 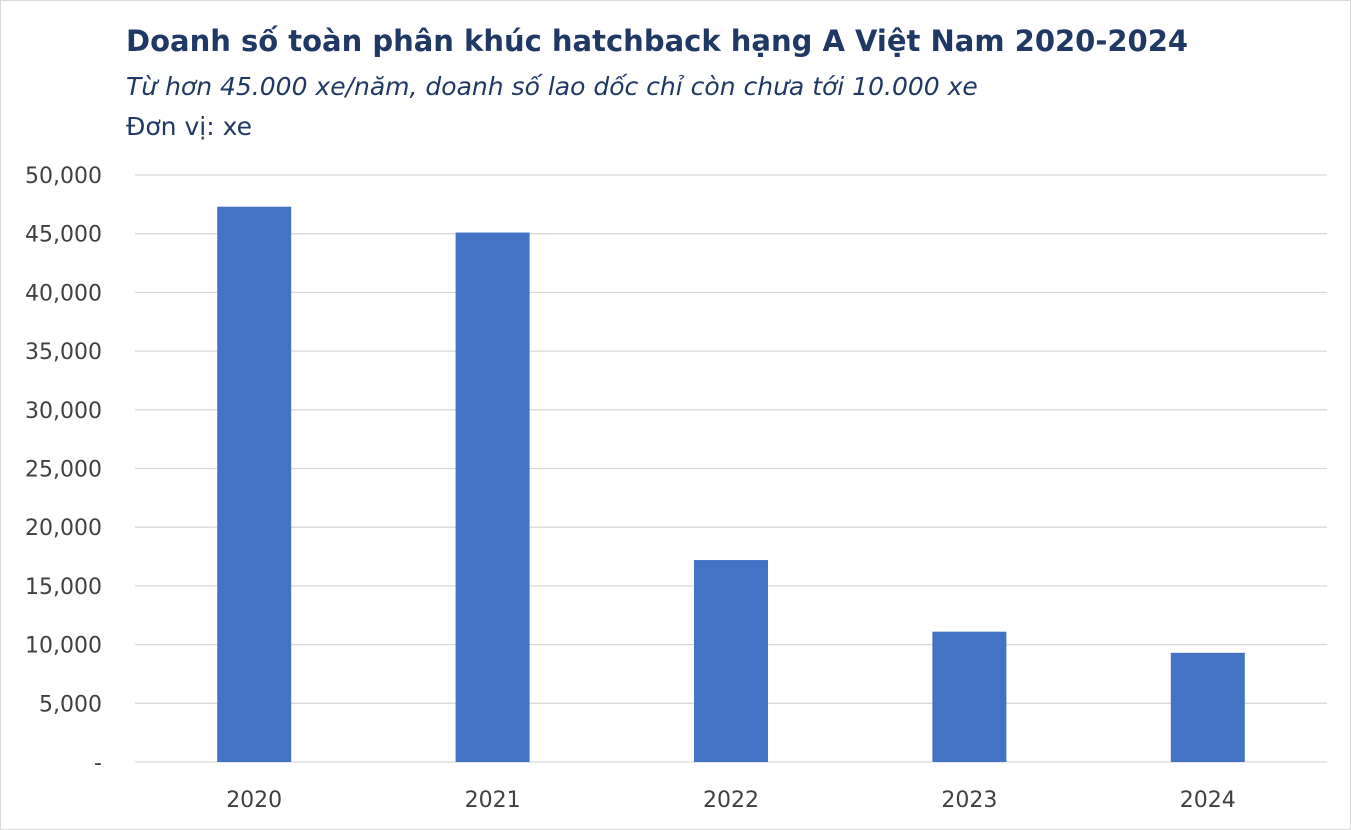 I want to click on bar-2024, so click(x=1207, y=707).